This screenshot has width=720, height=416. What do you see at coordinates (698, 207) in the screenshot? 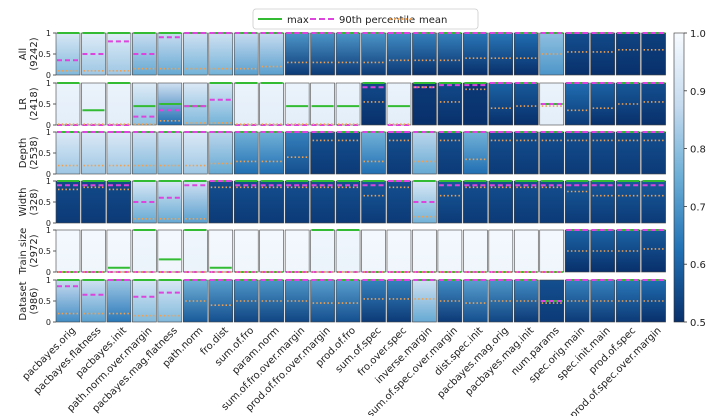
I see `colorbar-tick-label: 0.7` at bounding box center [698, 207].